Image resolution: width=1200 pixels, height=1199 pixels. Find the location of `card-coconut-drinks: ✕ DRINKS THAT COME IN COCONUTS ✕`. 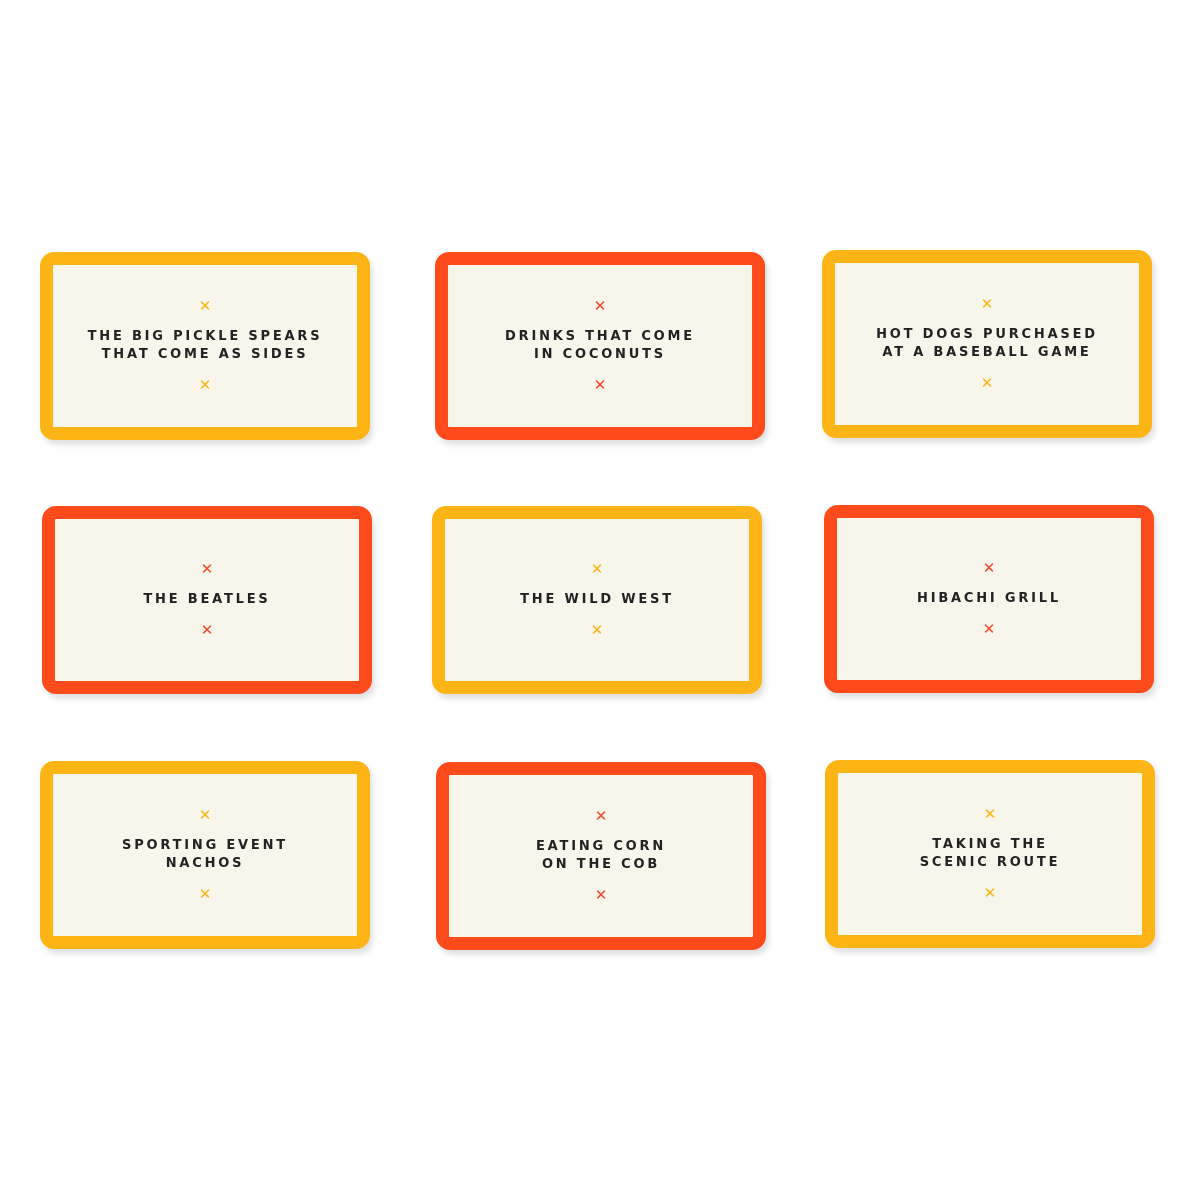

card-coconut-drinks: ✕ DRINKS THAT COME IN COCONUTS ✕ is located at coordinates (600, 346).